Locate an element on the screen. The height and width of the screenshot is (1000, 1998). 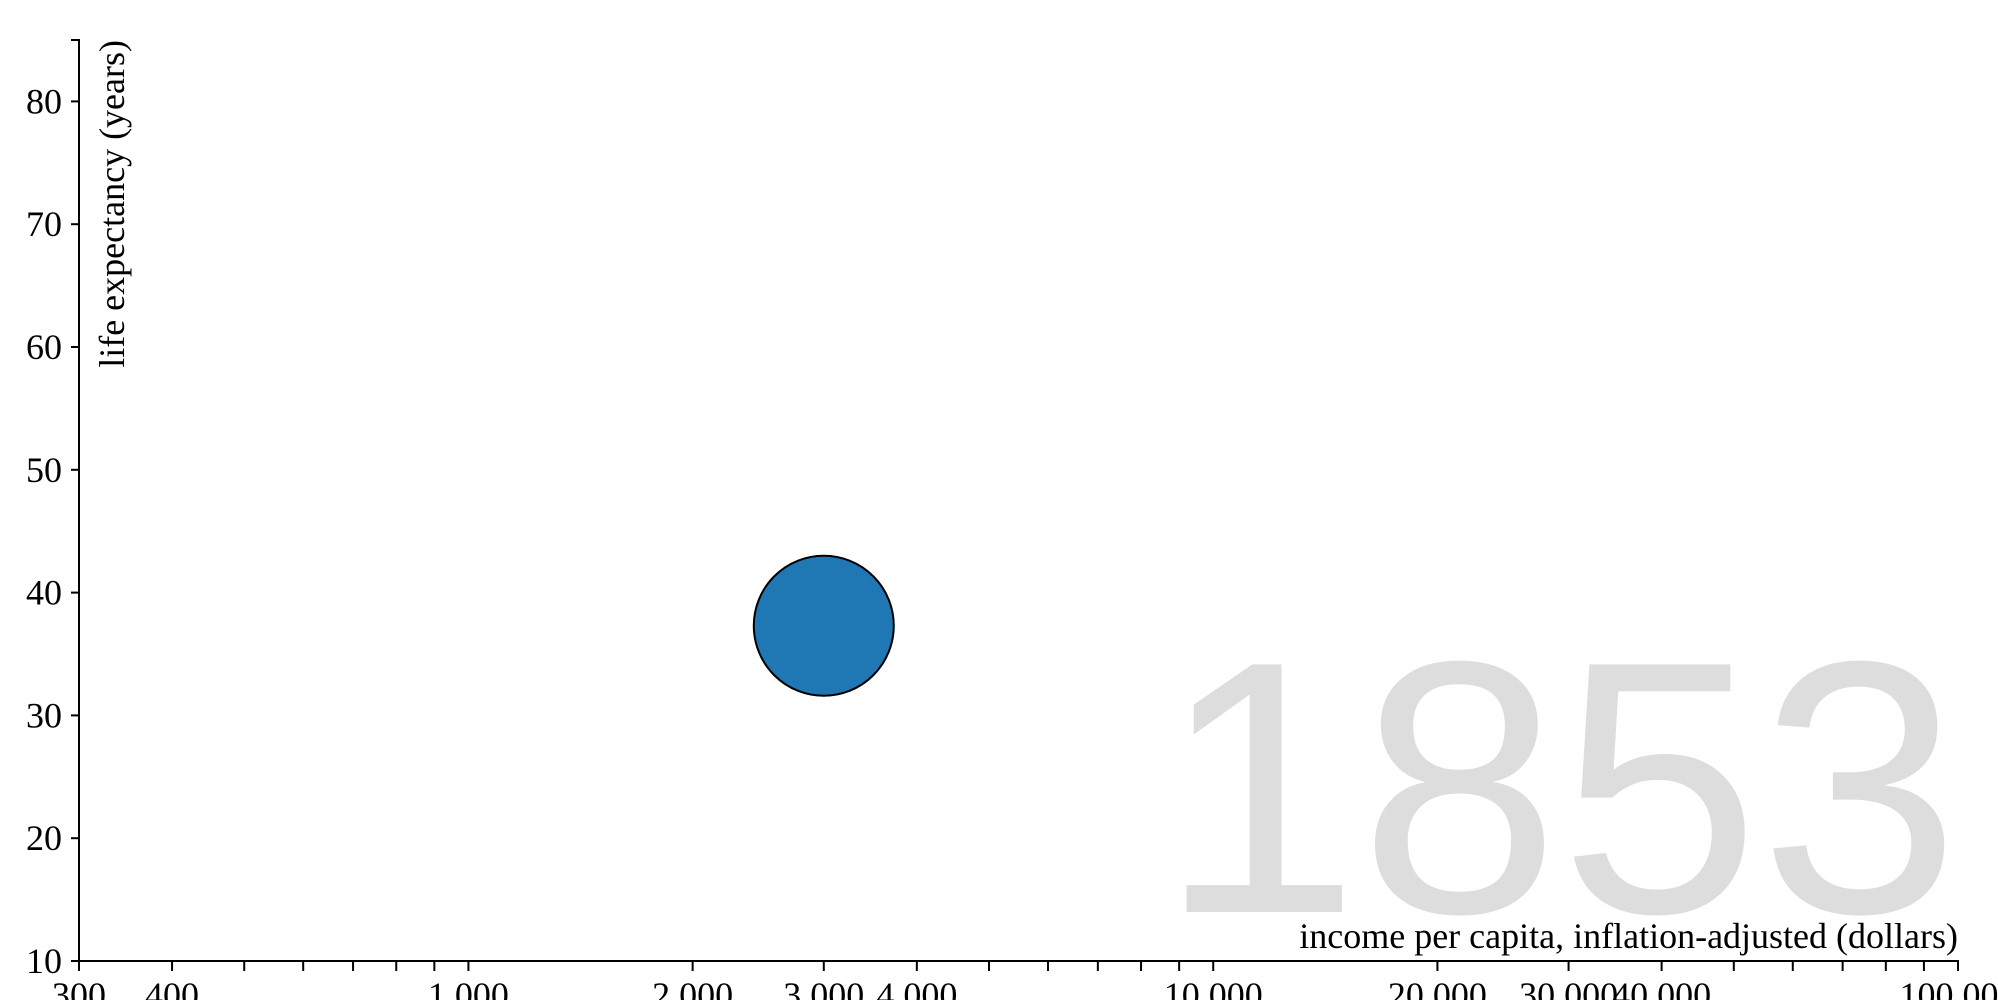
x-tick-label: 40,000 is located at coordinates (1661, 987).